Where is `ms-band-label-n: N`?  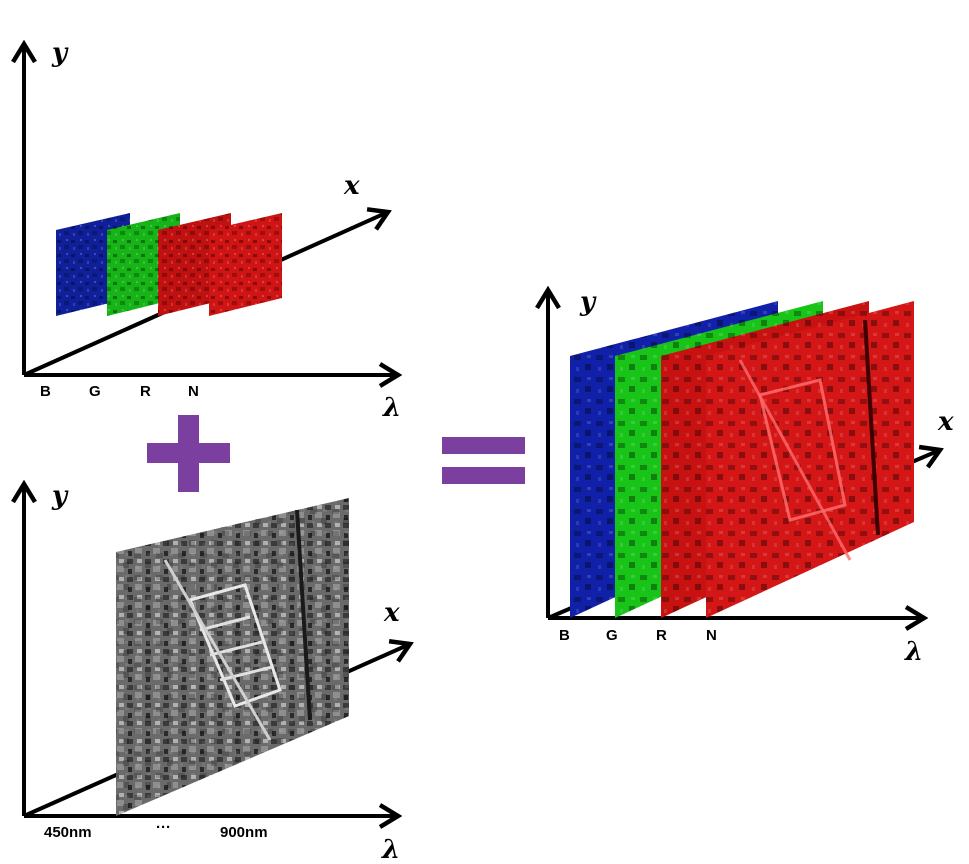 ms-band-label-n: N is located at coordinates (193, 391).